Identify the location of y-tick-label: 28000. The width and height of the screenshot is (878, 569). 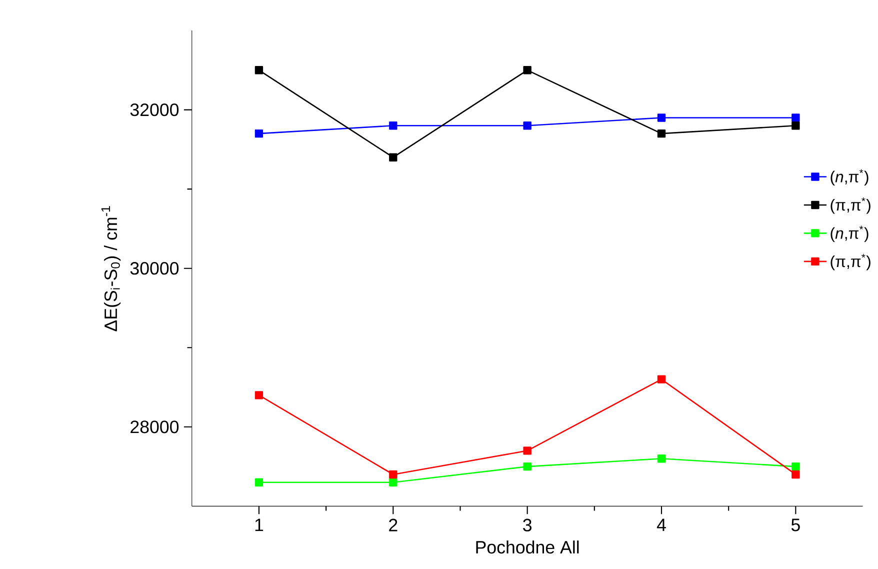
(154, 427).